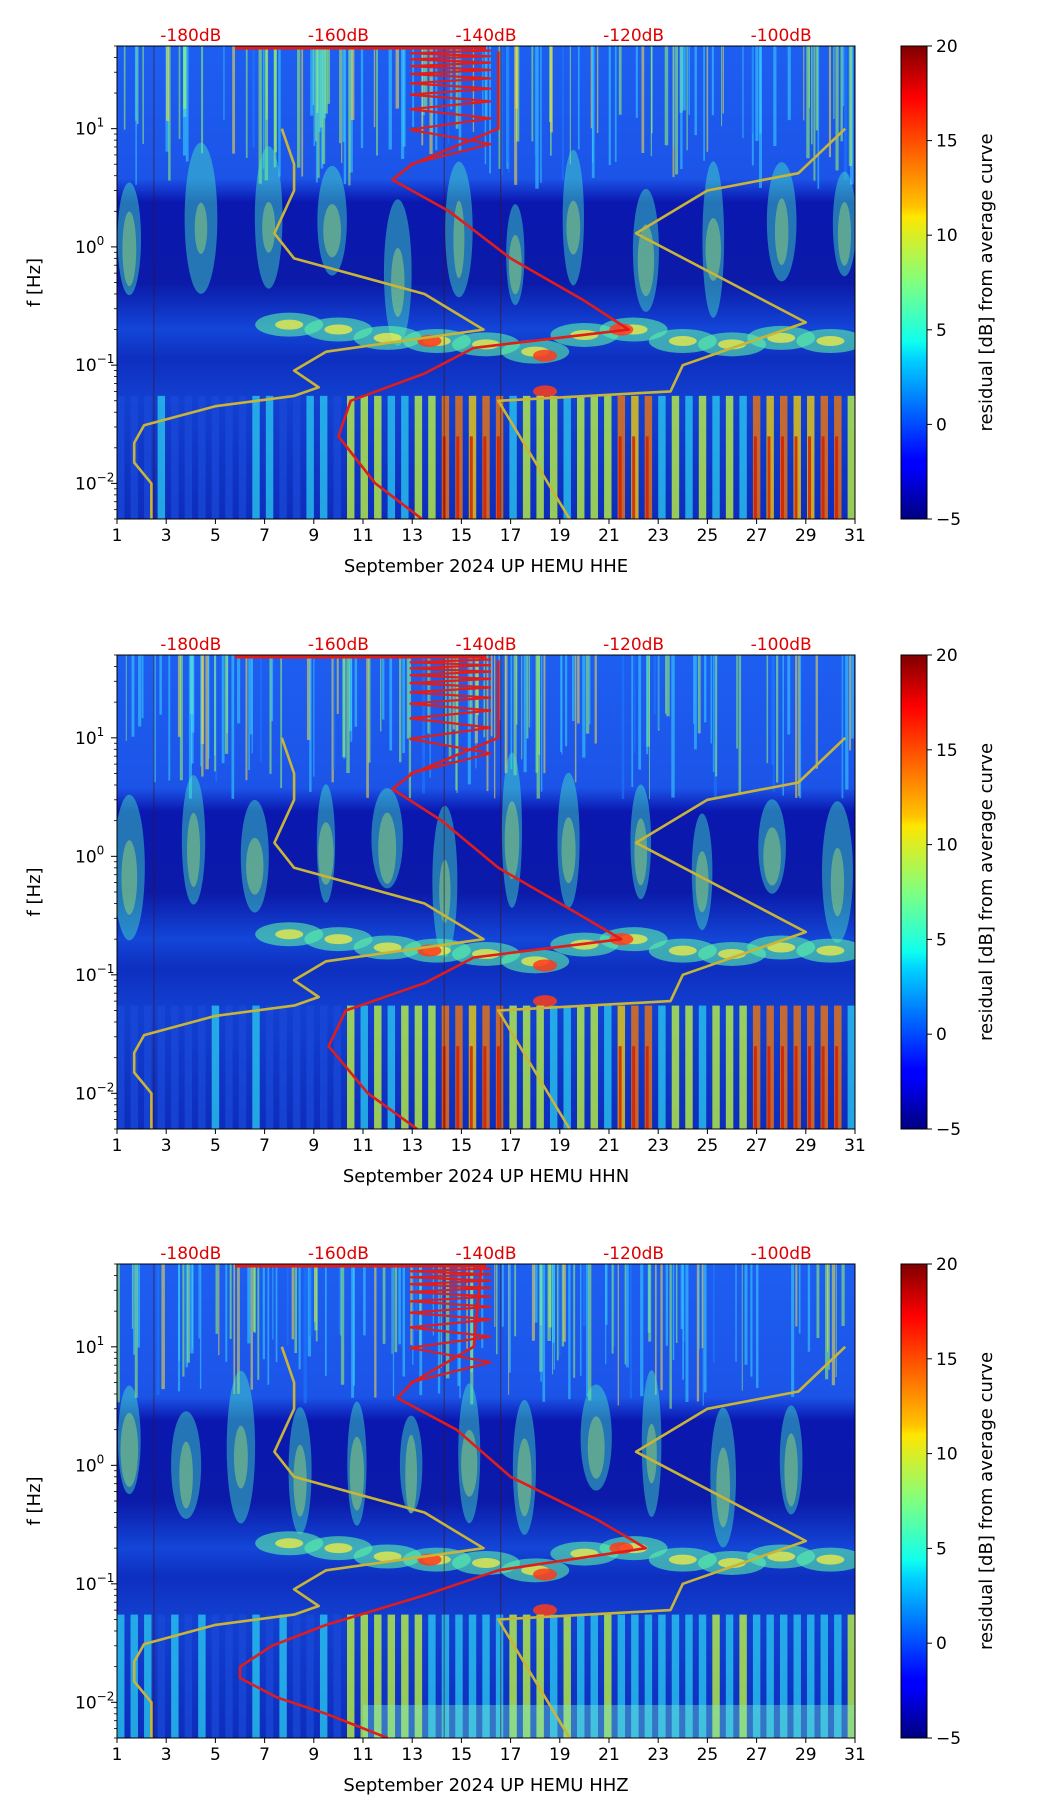  I want to click on top-db-label: -180dB, so click(190, 645).